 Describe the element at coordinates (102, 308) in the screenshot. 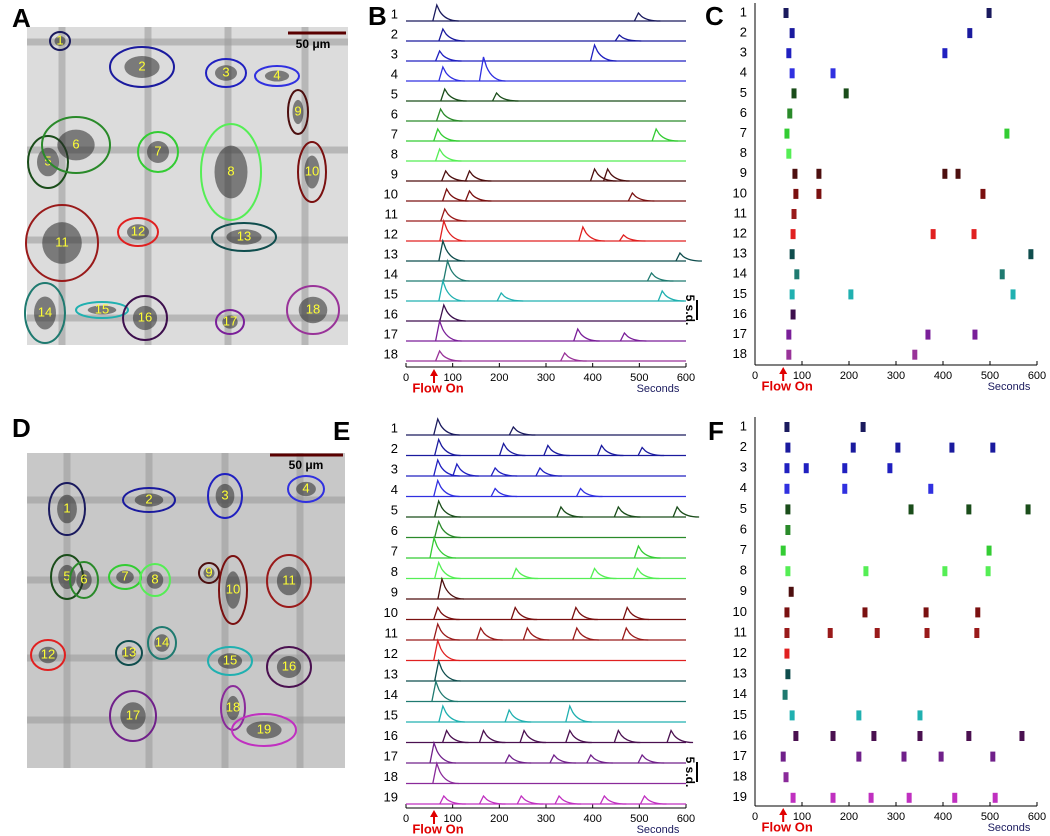

I see `cell-label: 15` at that location.